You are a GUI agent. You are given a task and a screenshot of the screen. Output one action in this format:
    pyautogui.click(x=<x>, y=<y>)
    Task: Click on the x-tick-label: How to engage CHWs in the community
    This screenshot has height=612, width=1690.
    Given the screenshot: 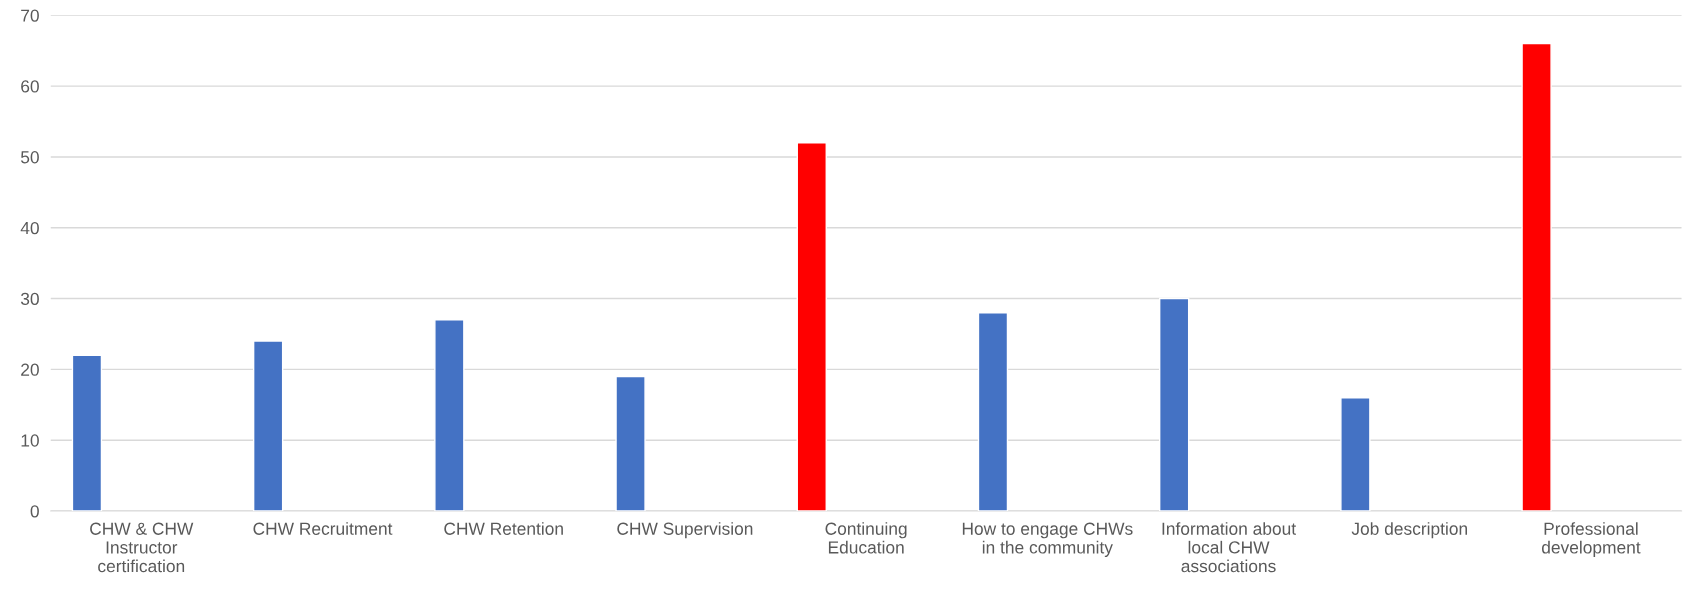 What is the action you would take?
    pyautogui.click(x=1047, y=540)
    